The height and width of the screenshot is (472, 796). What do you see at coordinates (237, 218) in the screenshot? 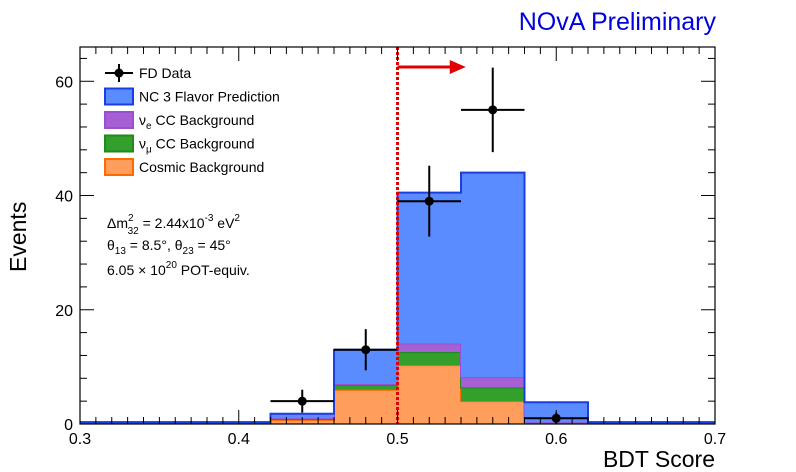
I see `dm-unit-exponent: 2` at bounding box center [237, 218].